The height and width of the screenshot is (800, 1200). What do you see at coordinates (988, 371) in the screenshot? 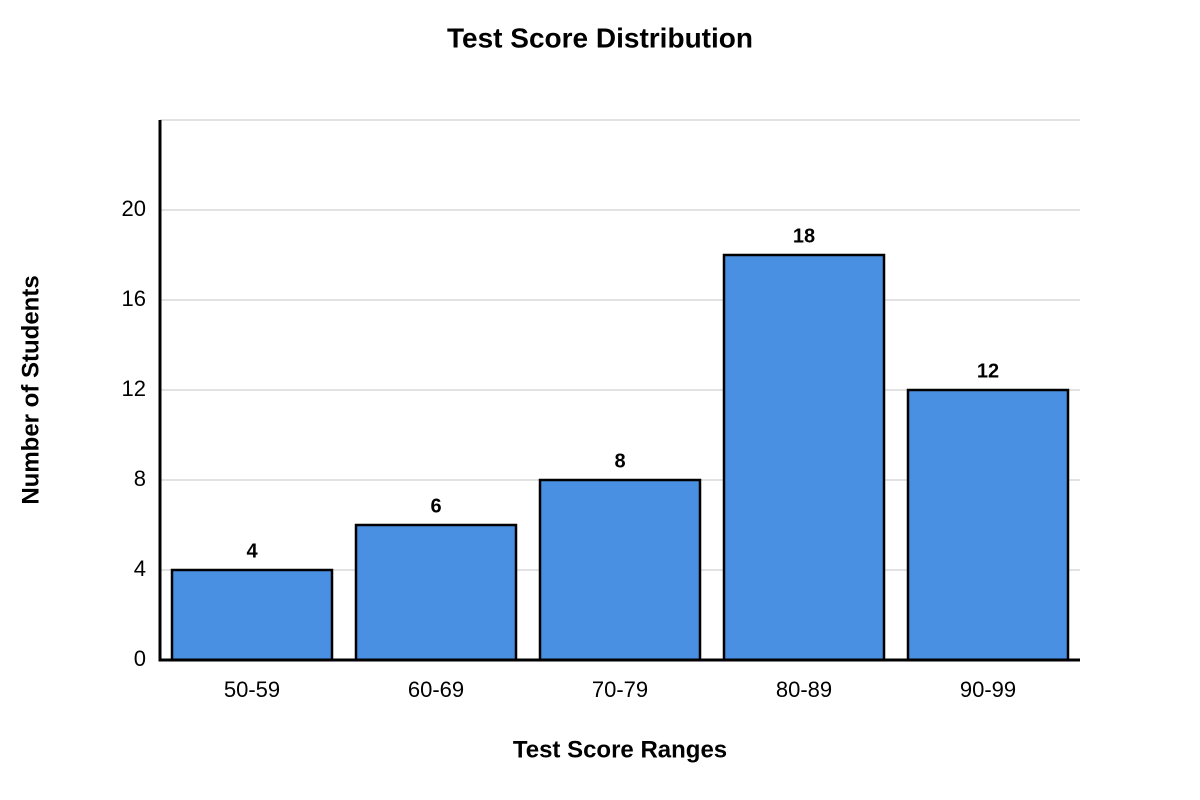
I see `value-label: 12` at bounding box center [988, 371].